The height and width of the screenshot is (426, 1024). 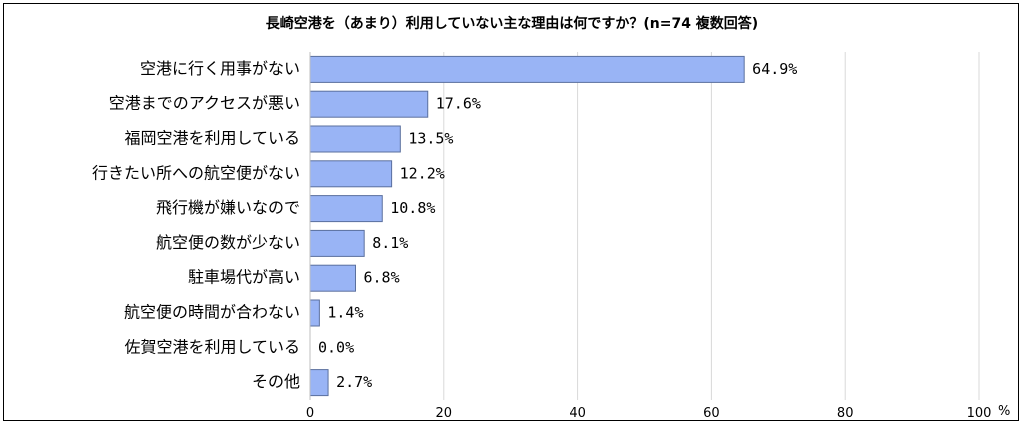 I want to click on data-label: 1.4%, so click(x=345, y=313).